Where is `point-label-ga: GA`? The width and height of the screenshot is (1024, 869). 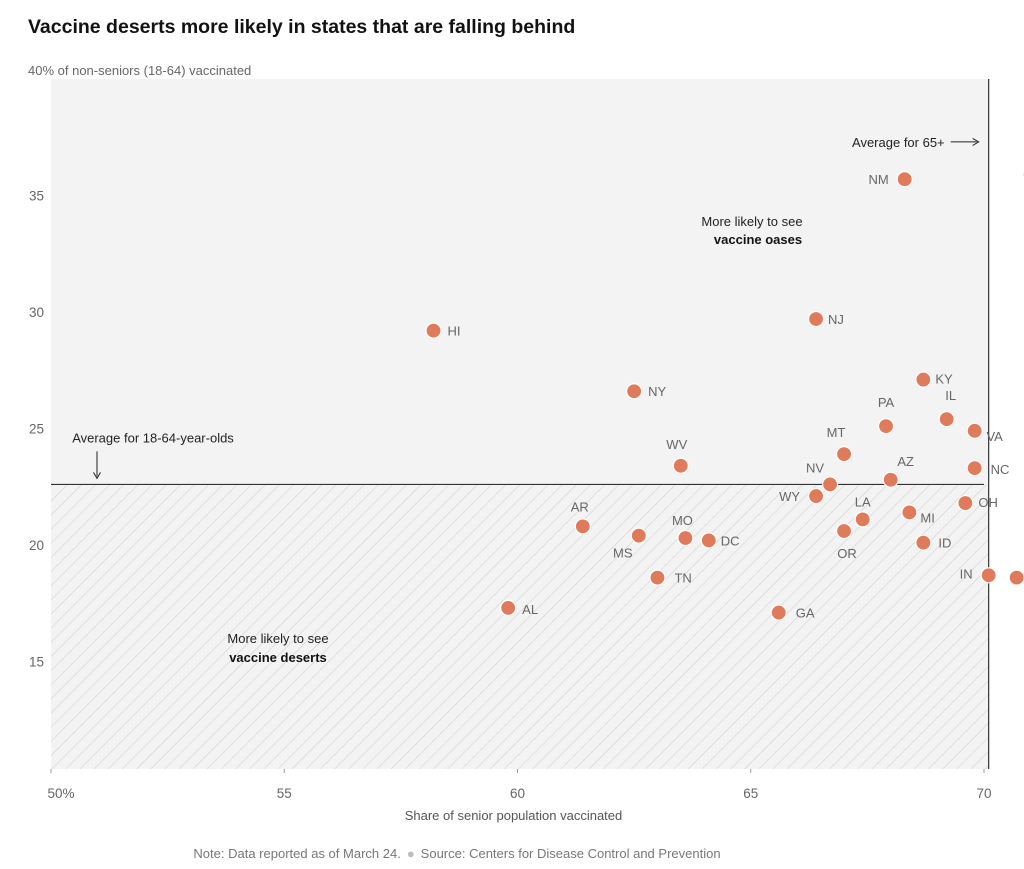 point-label-ga: GA is located at coordinates (805, 613).